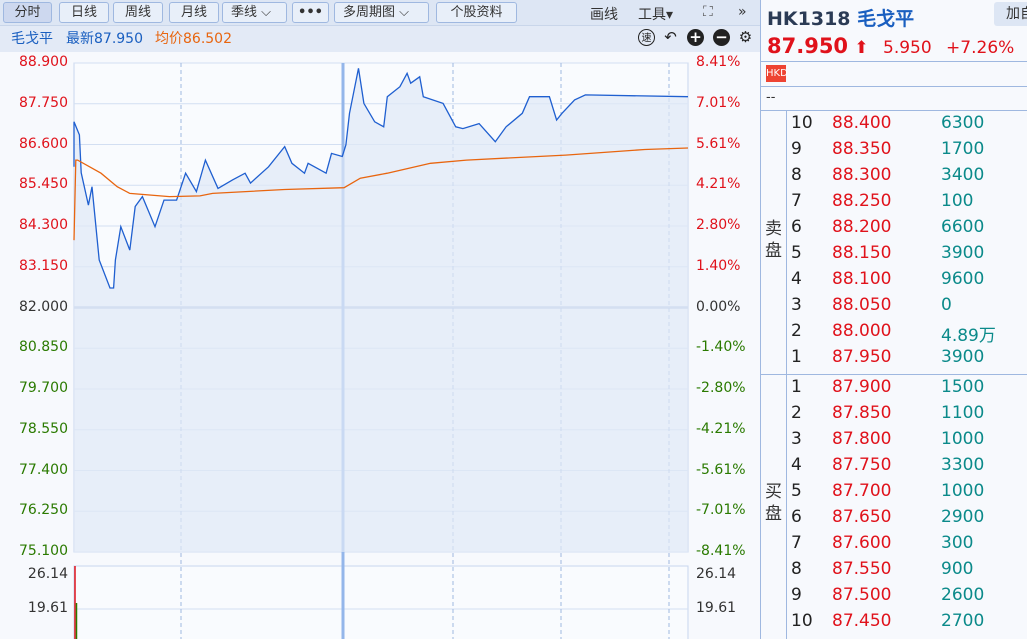 The image size is (1027, 639). Describe the element at coordinates (909, 178) in the screenshot. I see `ask-row: 8 88.300 3400` at that location.